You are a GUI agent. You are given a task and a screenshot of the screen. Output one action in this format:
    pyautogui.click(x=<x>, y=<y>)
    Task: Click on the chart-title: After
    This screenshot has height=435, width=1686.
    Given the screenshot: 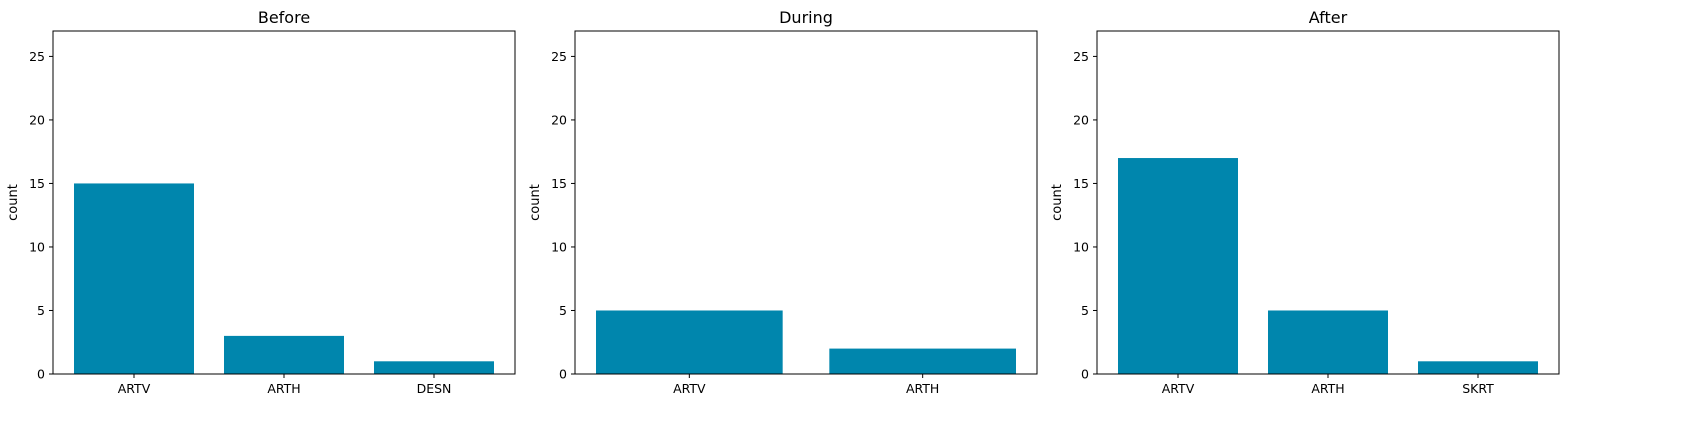 What is the action you would take?
    pyautogui.click(x=1328, y=17)
    